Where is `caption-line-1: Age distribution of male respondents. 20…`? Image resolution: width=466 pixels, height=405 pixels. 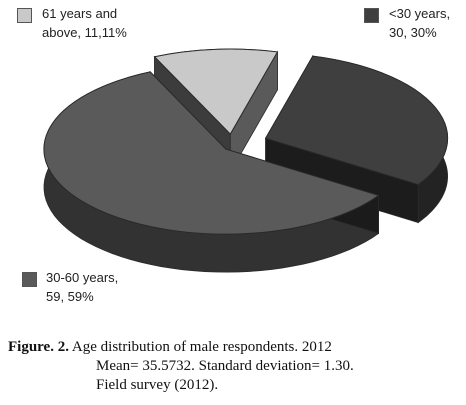 caption-line-1: Age distribution of male respondents. 20… is located at coordinates (201, 347).